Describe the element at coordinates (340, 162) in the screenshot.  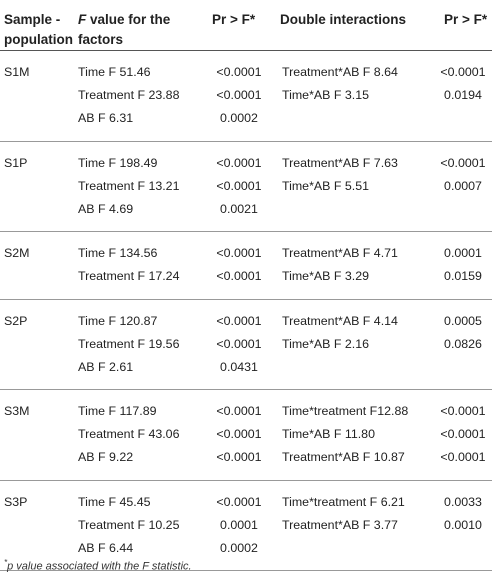
I see `interaction-cell: Treatment*AB F 7.63` at that location.